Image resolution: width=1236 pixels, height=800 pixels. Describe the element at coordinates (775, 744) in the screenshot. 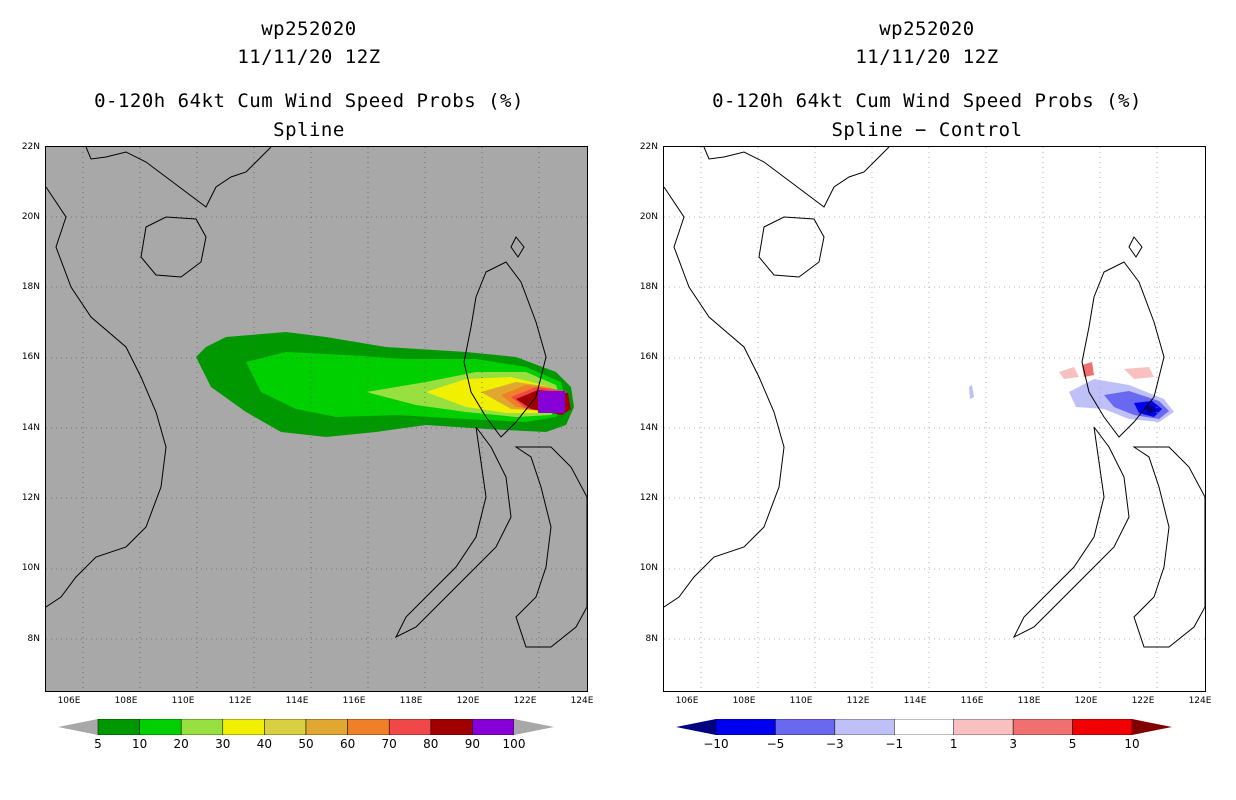

I see `colorbar-label: −5` at that location.